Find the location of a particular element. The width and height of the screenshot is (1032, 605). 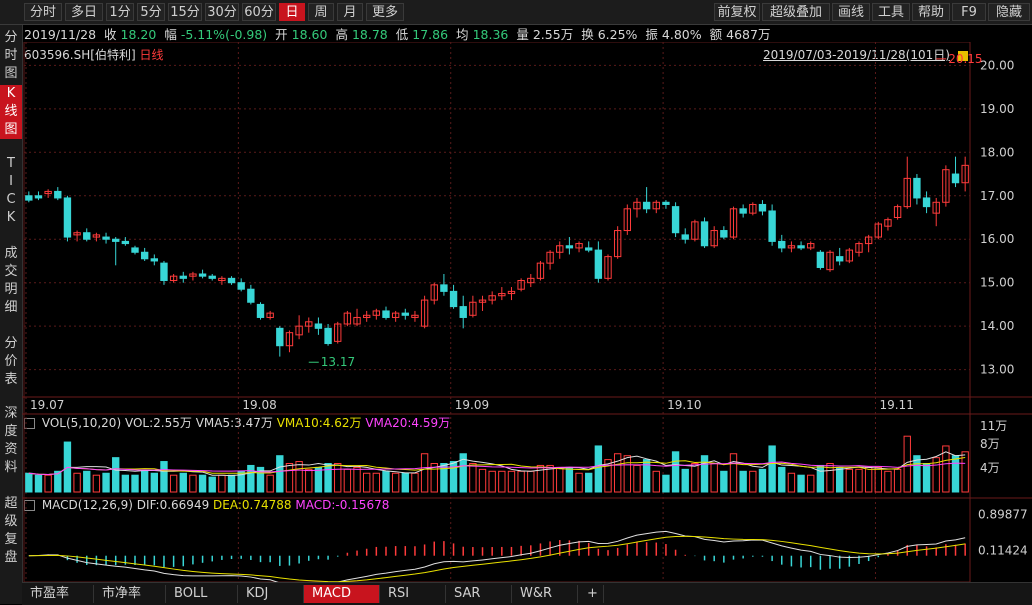

close-value: 18.20 is located at coordinates (138, 34).